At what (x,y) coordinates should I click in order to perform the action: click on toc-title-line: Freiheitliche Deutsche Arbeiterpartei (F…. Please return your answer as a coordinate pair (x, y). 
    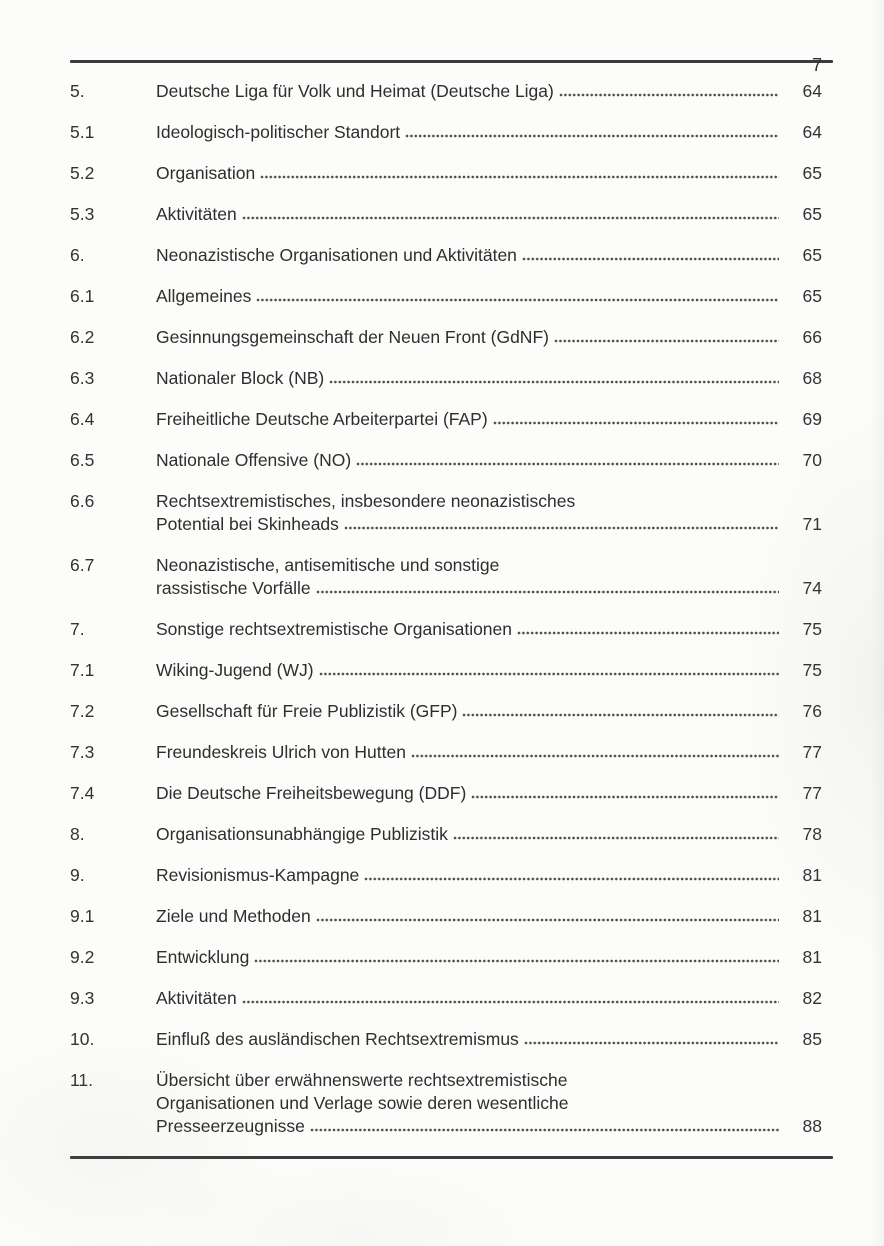
    Looking at the image, I should click on (470, 419).